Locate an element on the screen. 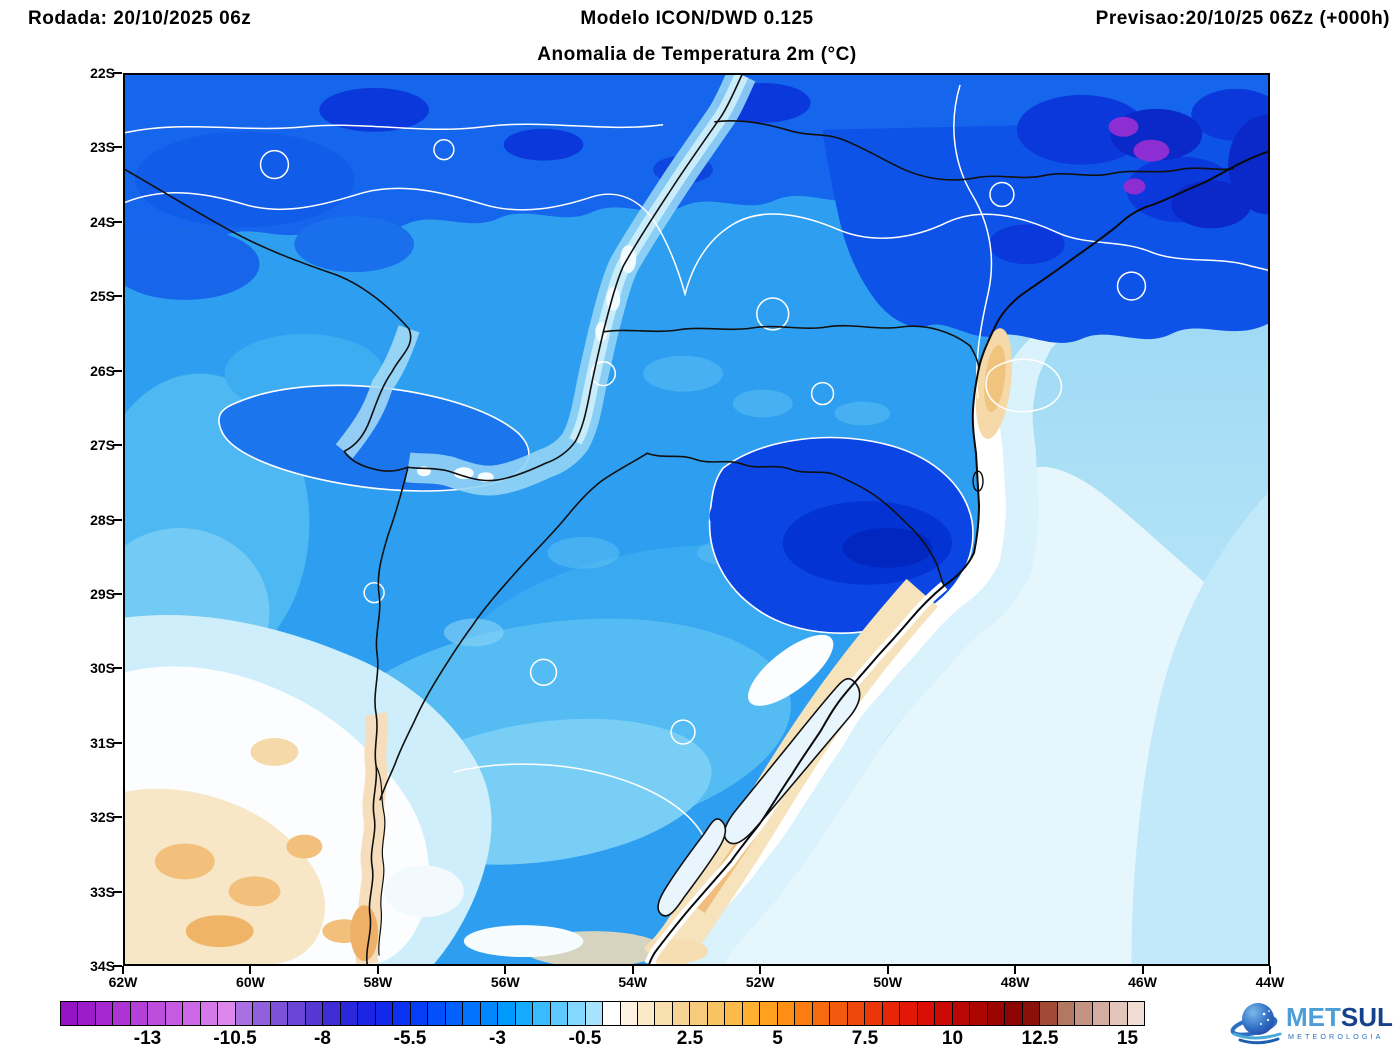 This screenshot has width=1400, height=1052. colorbar-tick-label: -13 is located at coordinates (147, 1038).